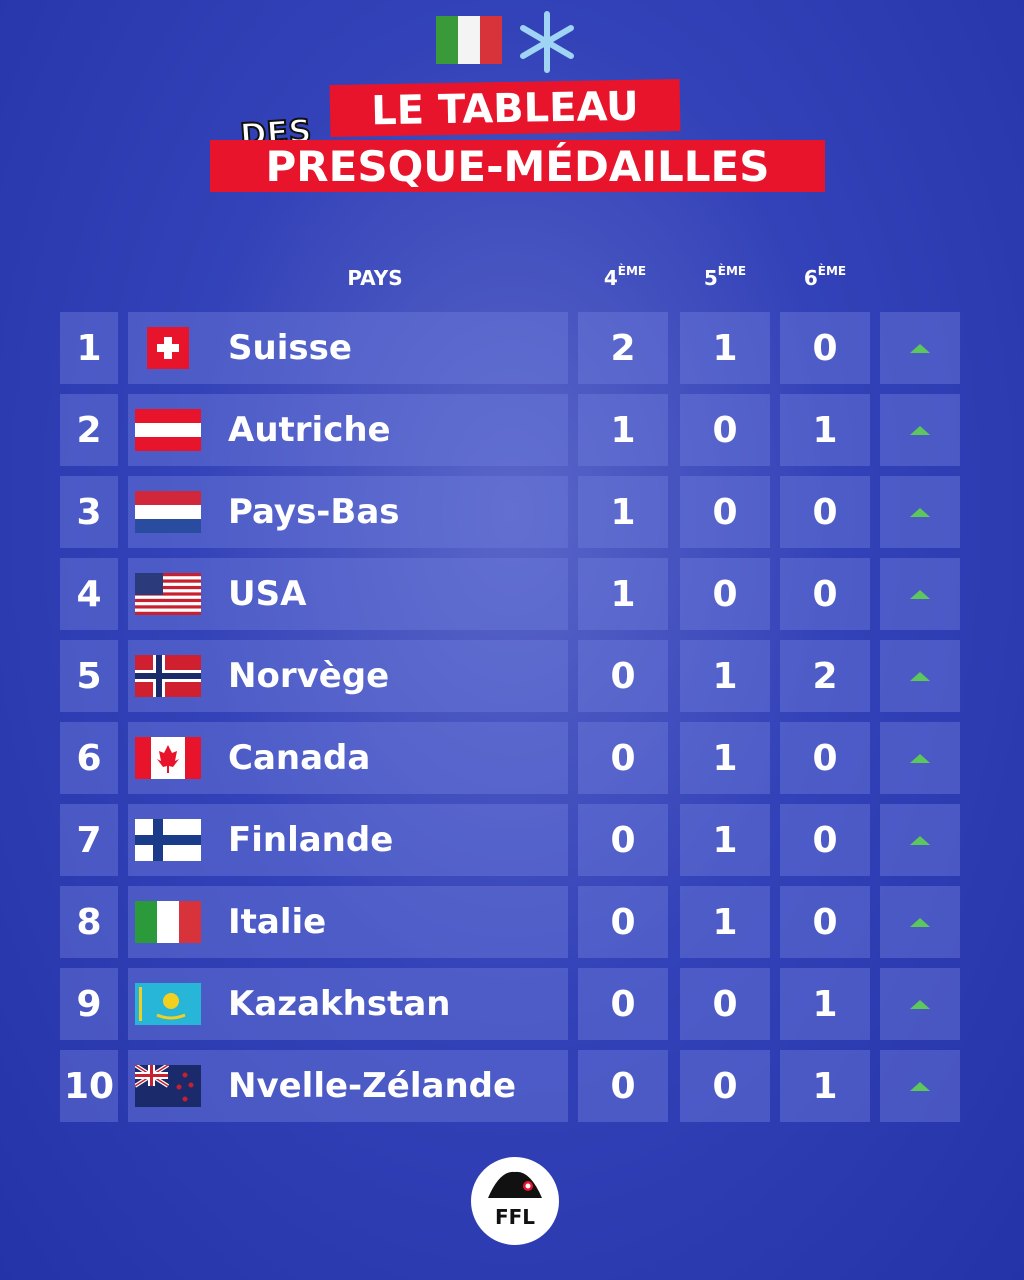  Describe the element at coordinates (515, 1217) in the screenshot. I see `logo-text: FFL` at that location.